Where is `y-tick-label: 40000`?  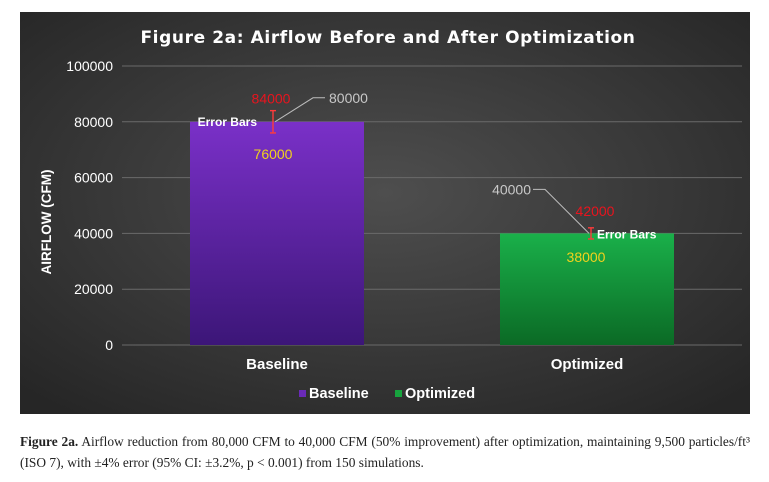
y-tick-label: 40000 is located at coordinates (93, 233).